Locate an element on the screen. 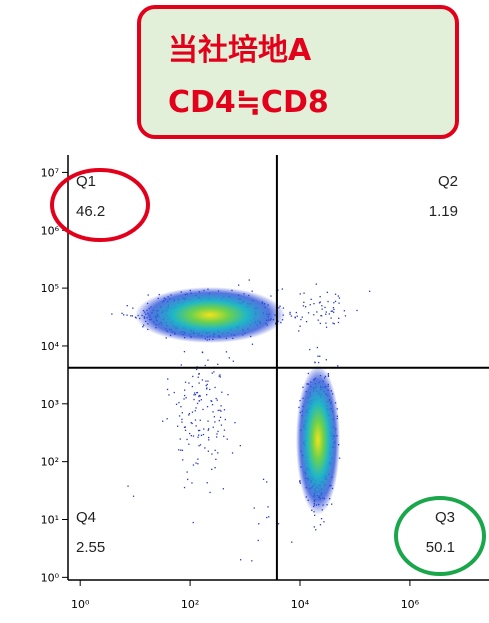 This screenshot has width=489, height=623. quadrant-percent: 2.55 is located at coordinates (90, 547).